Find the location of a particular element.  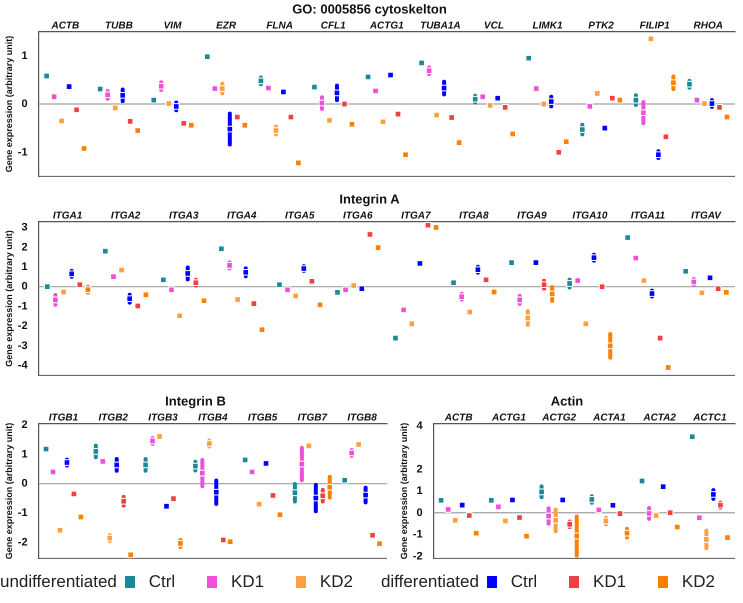

x-tick-label: ITGA6 is located at coordinates (358, 216).